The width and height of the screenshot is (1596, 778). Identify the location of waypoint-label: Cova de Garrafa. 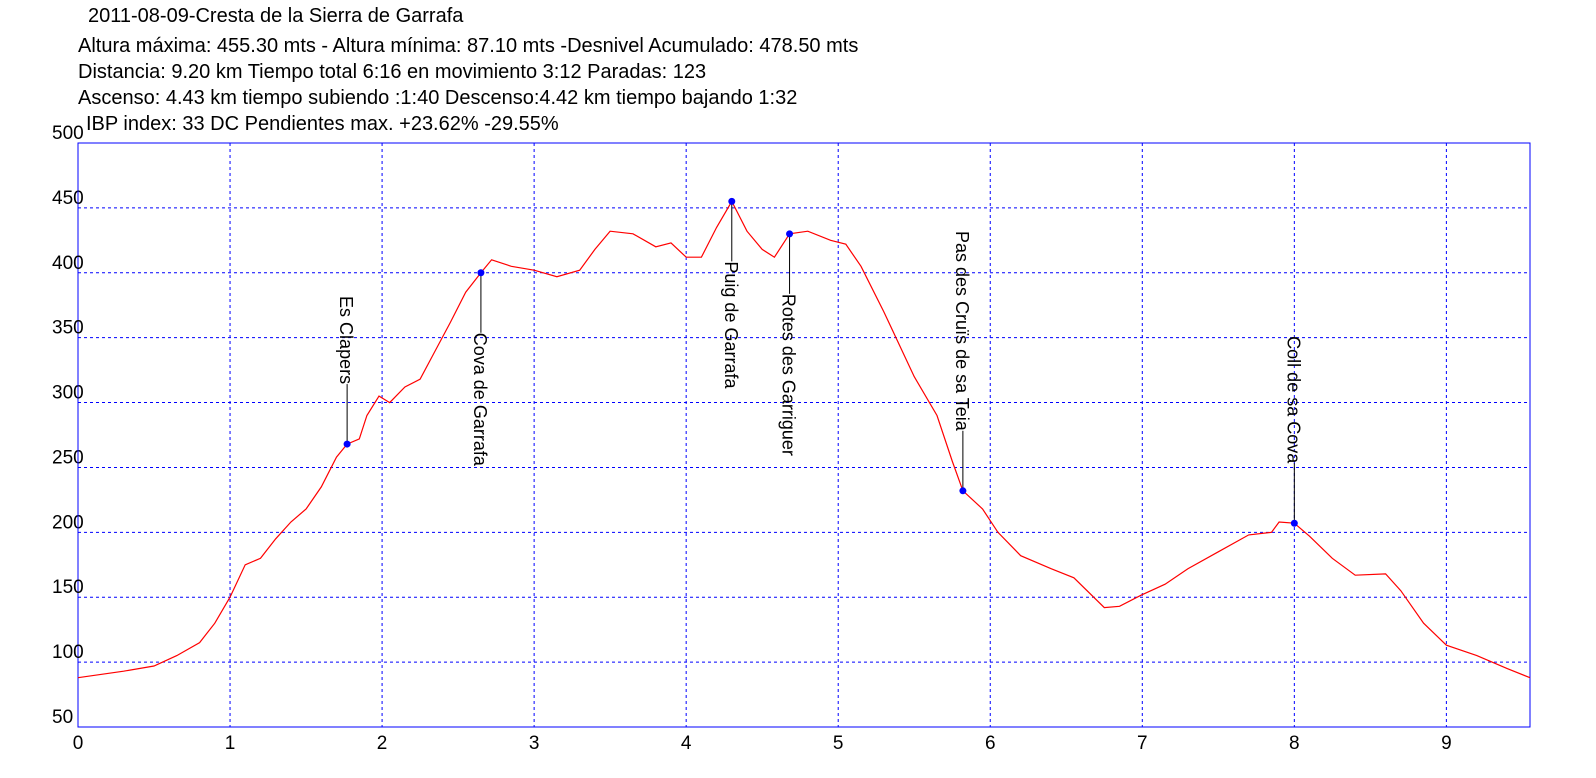
(480, 400).